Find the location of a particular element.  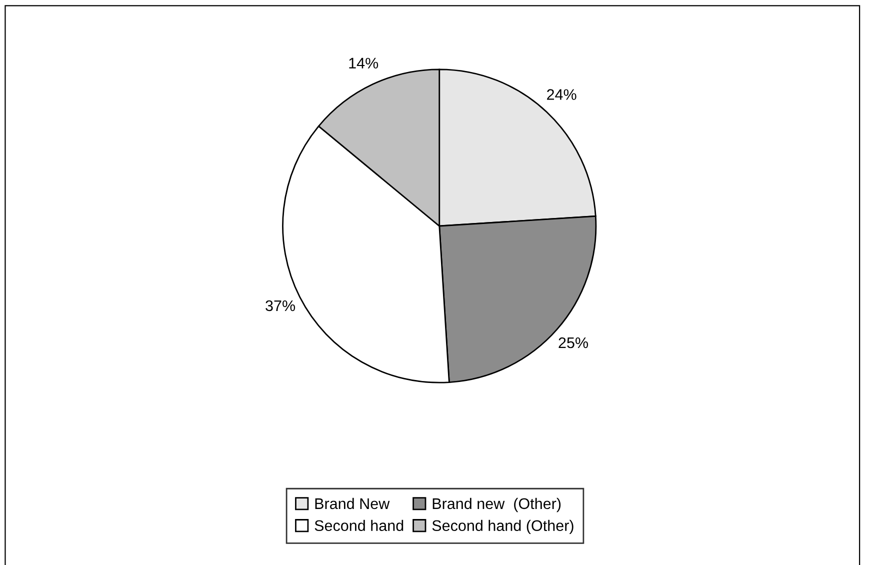

data-label: 24% is located at coordinates (561, 94).